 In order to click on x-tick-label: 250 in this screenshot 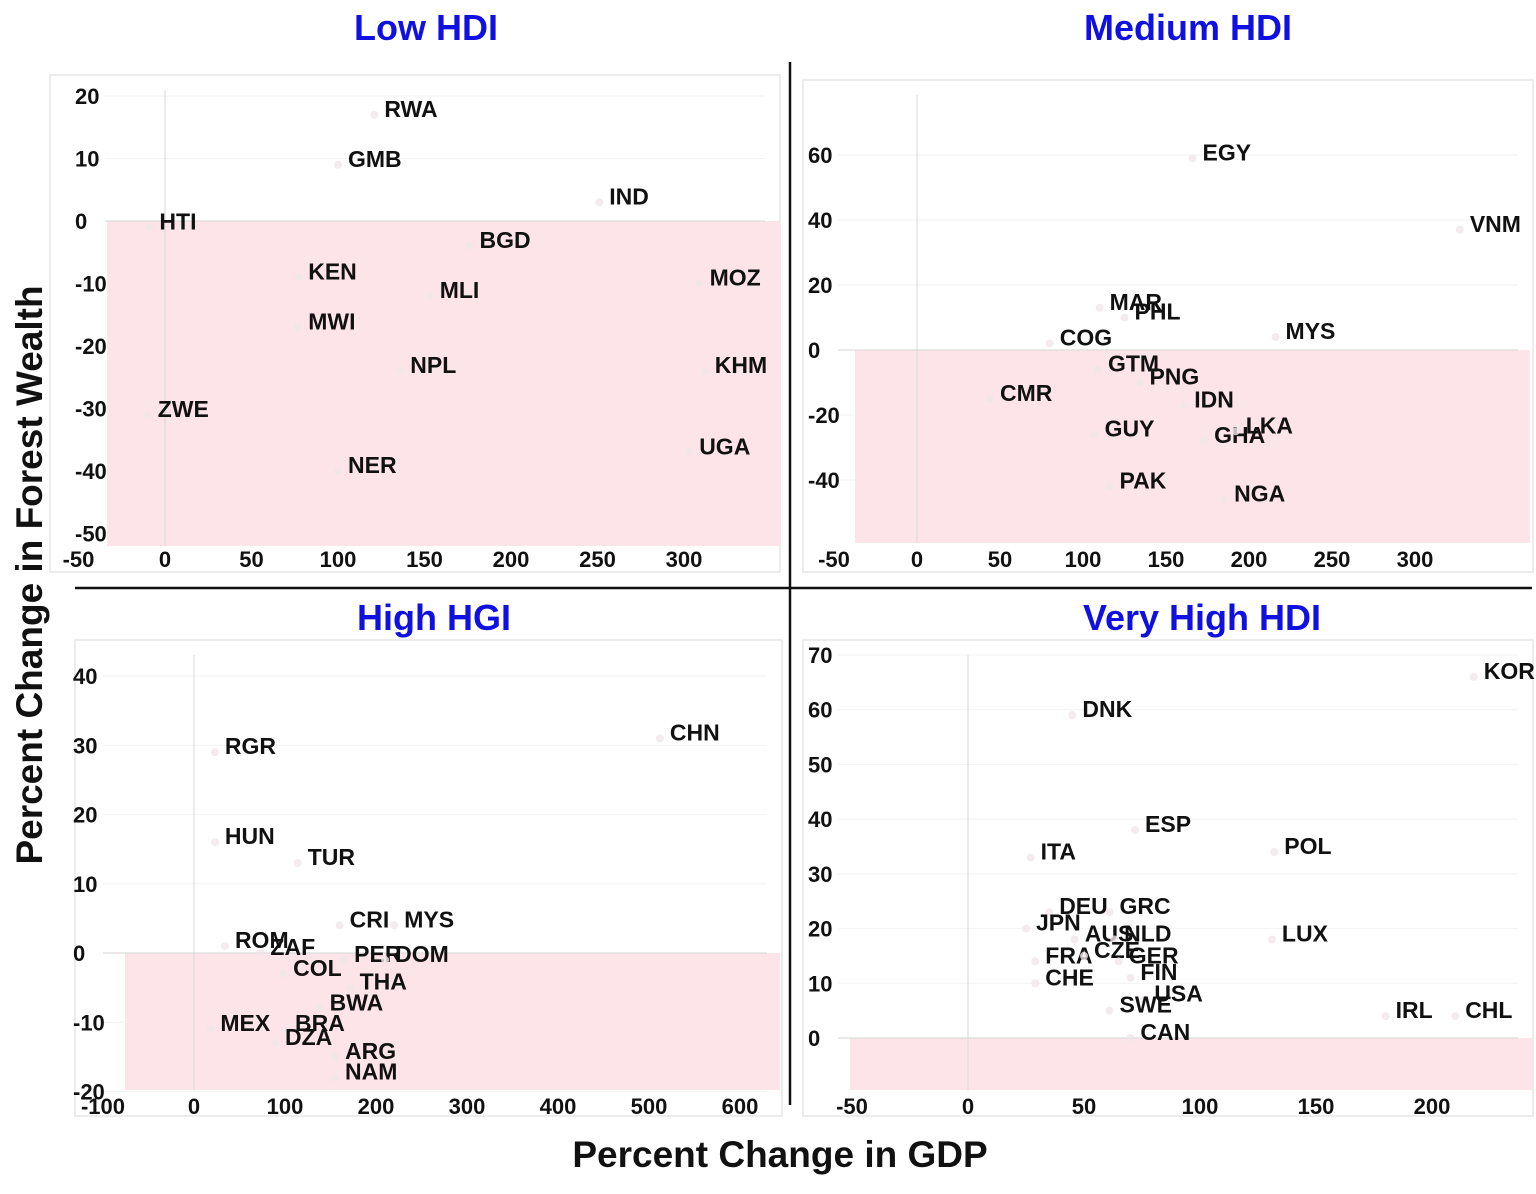, I will do `click(1332, 559)`.